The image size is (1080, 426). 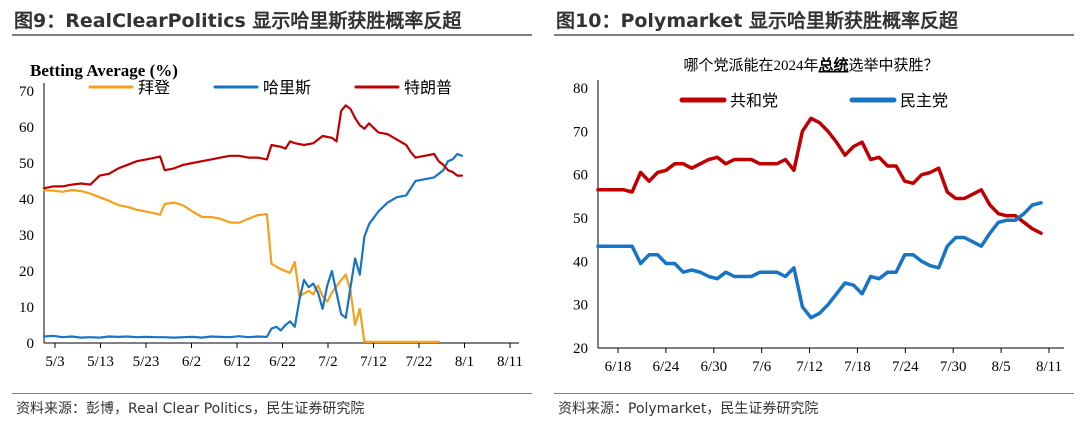 What do you see at coordinates (666, 367) in the screenshot?
I see `x-tick-label: 6/24` at bounding box center [666, 367].